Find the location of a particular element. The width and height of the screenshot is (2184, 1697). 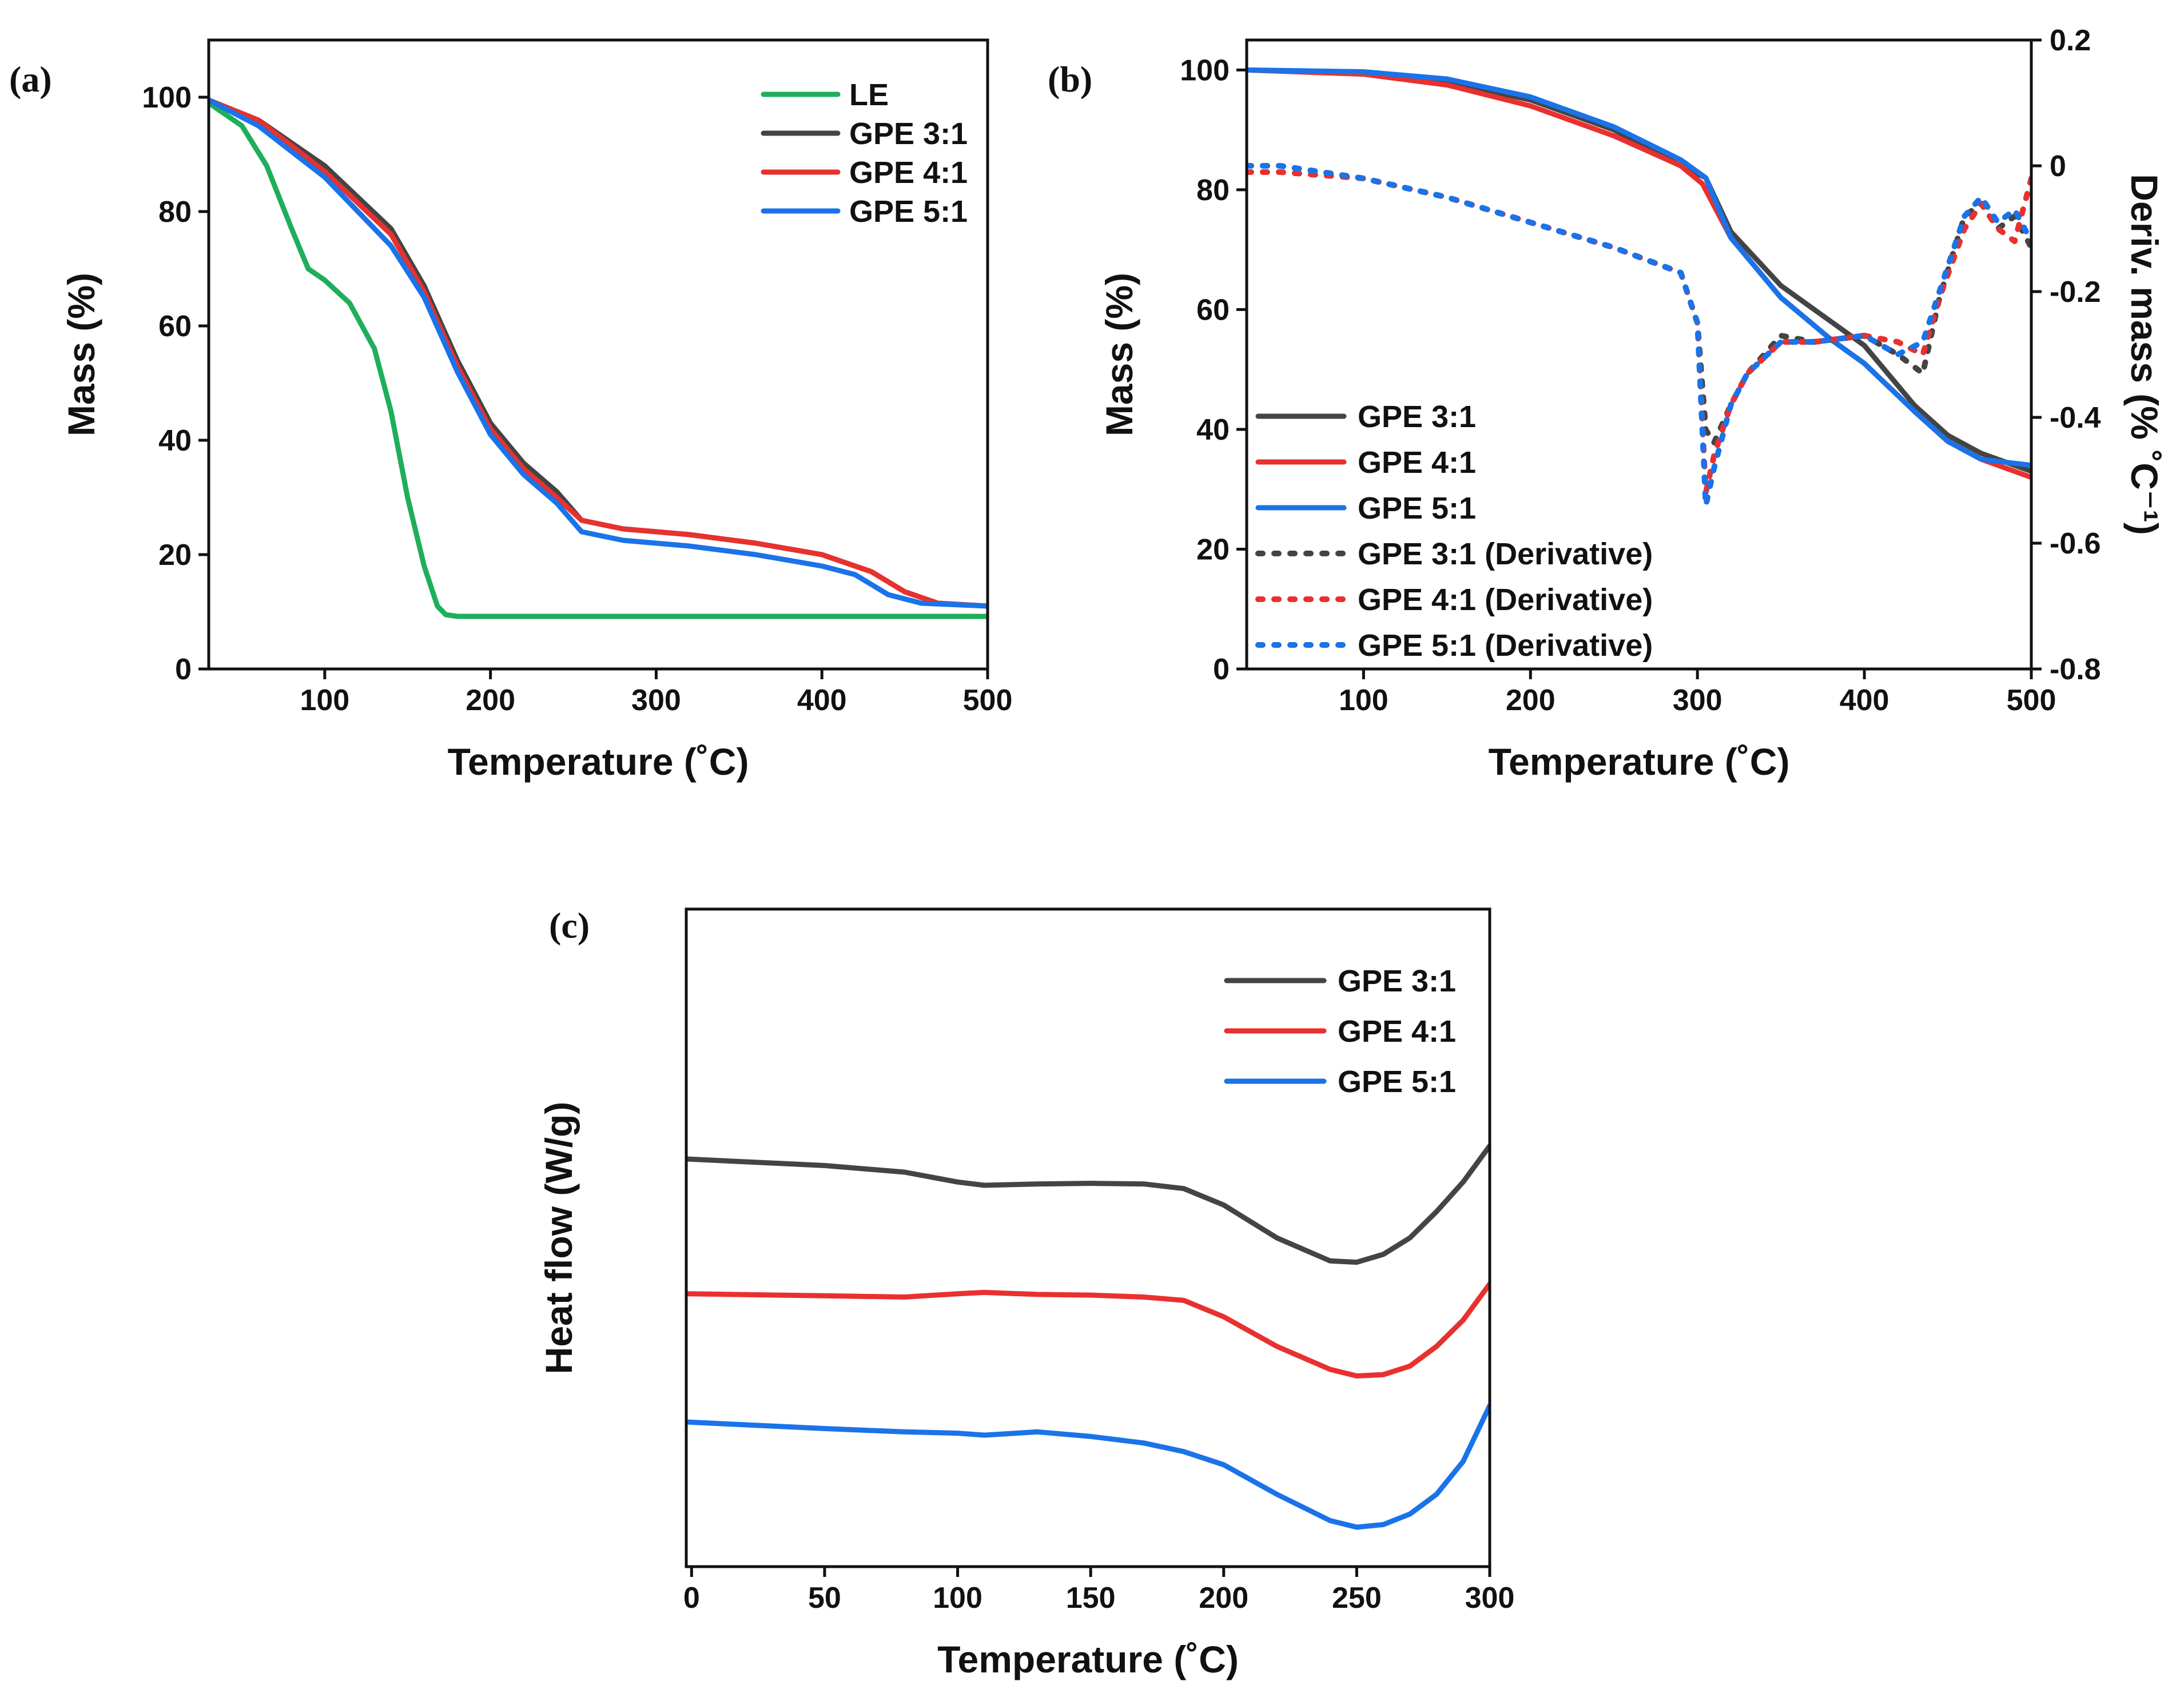

y2-tick-label: 0 is located at coordinates (2058, 166).